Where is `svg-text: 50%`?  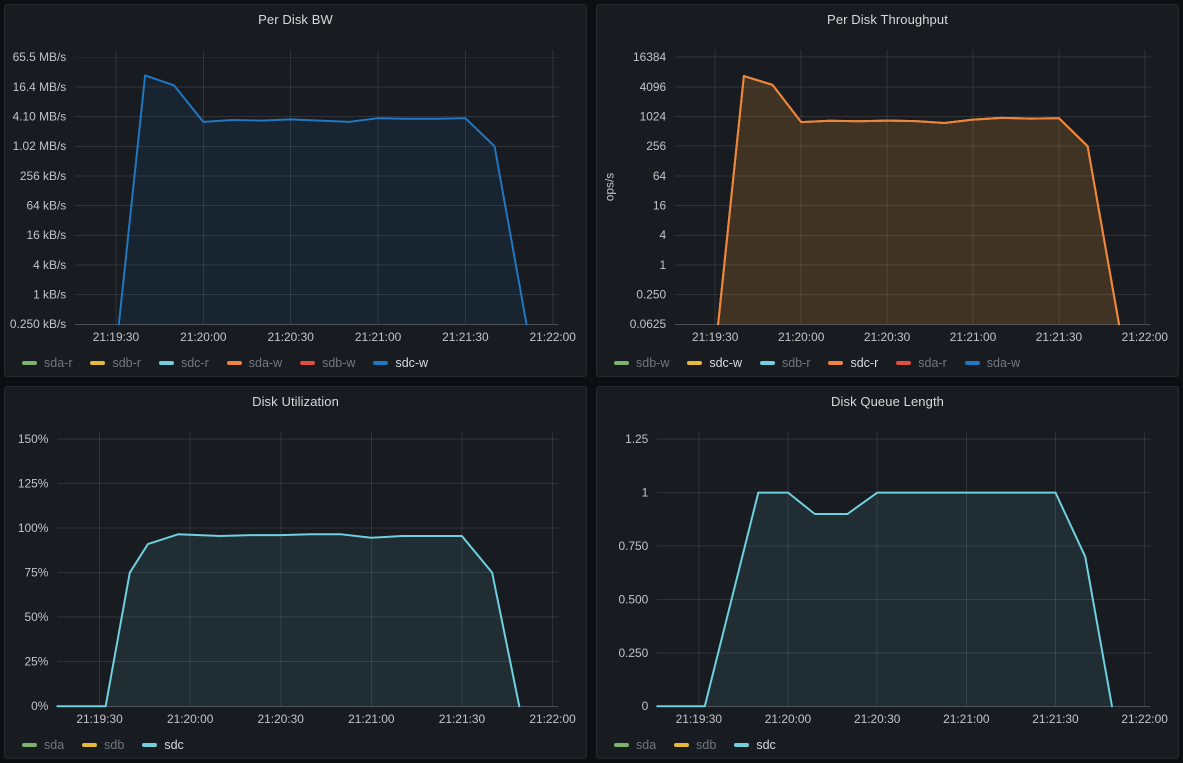
svg-text: 50% is located at coordinates (36, 617).